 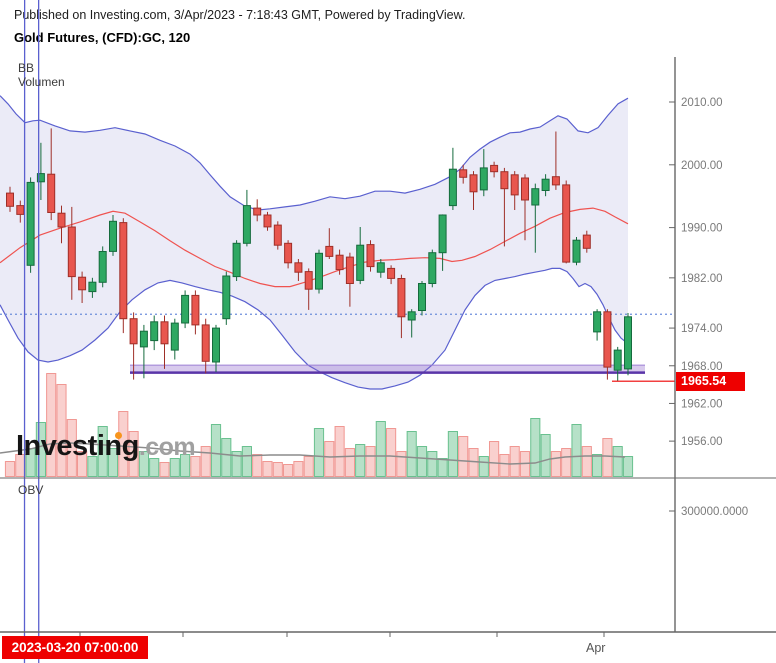 What do you see at coordinates (702, 442) in the screenshot?
I see `price-tick-label: 1956.00` at bounding box center [702, 442].